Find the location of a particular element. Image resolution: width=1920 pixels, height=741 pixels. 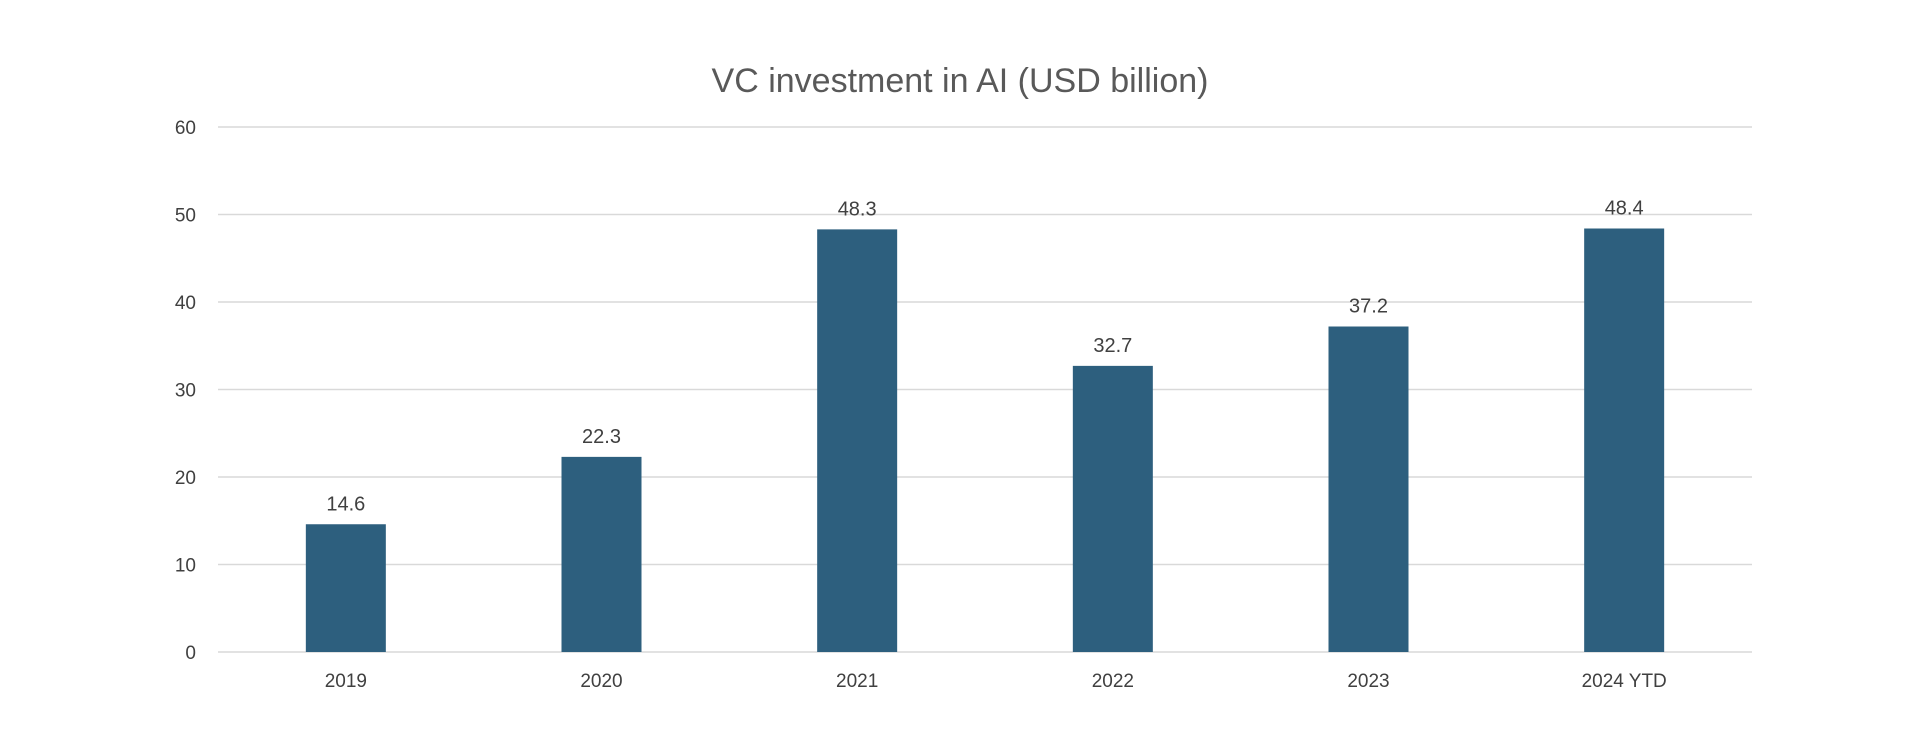

x-axis-ticks: 2019 2020 2021 2022 2023 2024 YTD is located at coordinates (996, 681).